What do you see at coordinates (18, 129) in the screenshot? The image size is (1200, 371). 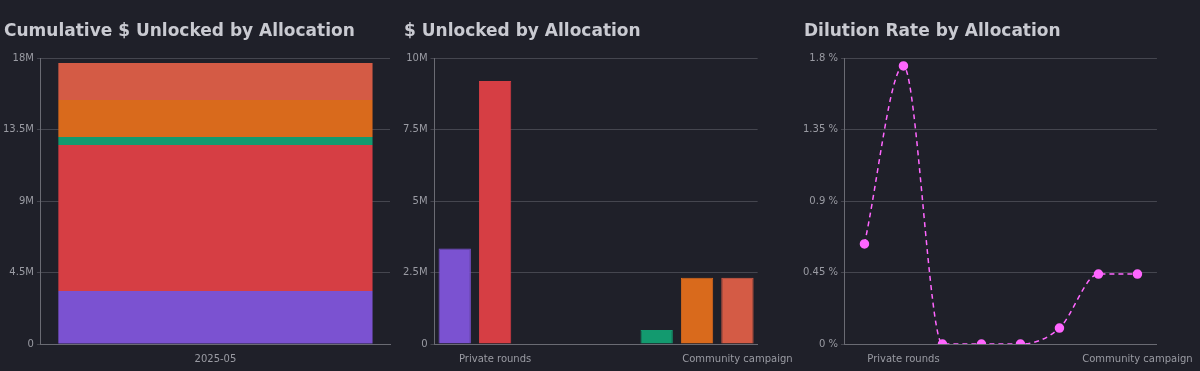 I see `y-tick-label: 13.5M` at bounding box center [18, 129].